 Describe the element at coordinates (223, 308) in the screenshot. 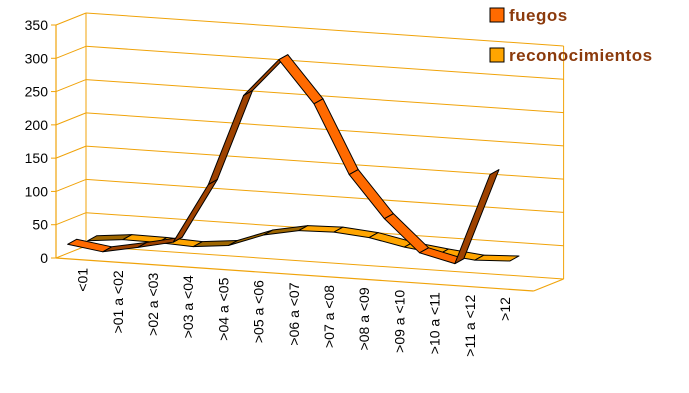

I see `x-tick-label: >04 a <05` at that location.